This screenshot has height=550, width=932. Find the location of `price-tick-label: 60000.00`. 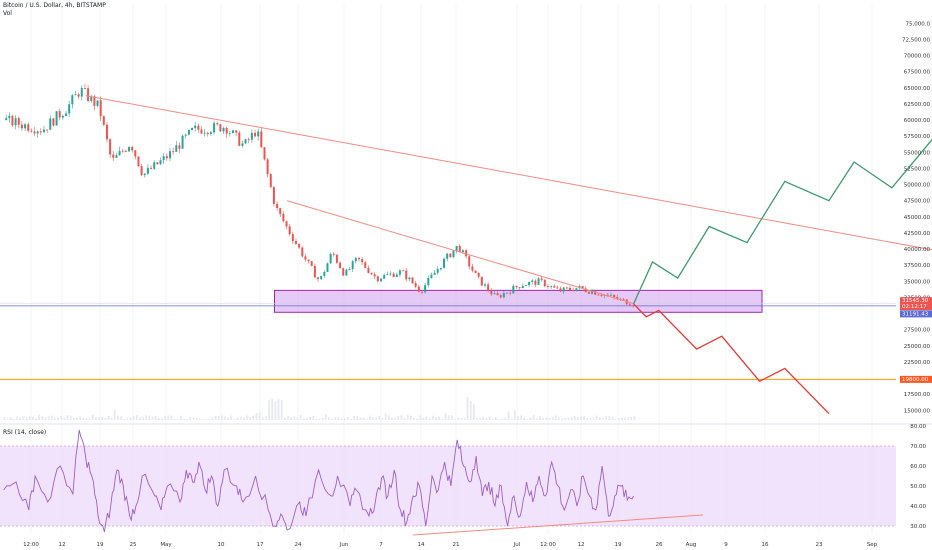

price-tick-label: 60000.00 is located at coordinates (917, 121).